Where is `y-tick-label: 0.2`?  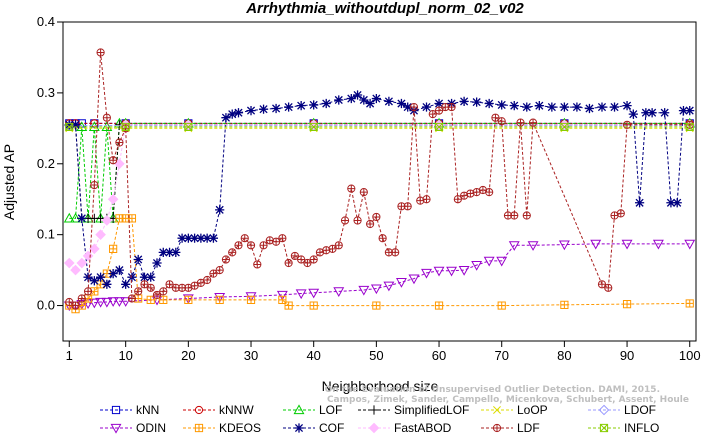
y-tick-label: 0.2 is located at coordinates (46, 163).